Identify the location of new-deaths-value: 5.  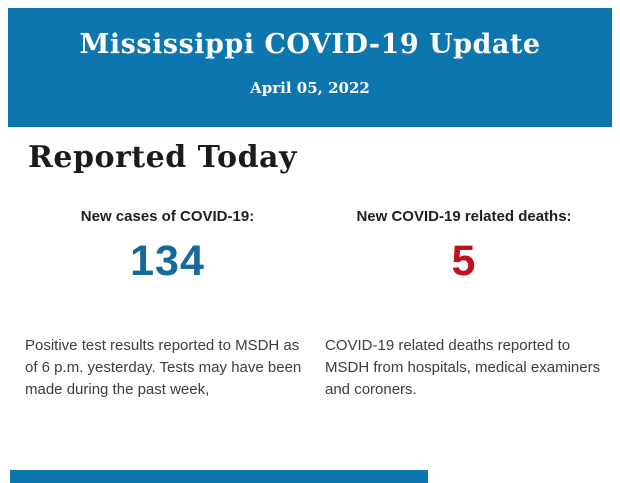
(464, 261).